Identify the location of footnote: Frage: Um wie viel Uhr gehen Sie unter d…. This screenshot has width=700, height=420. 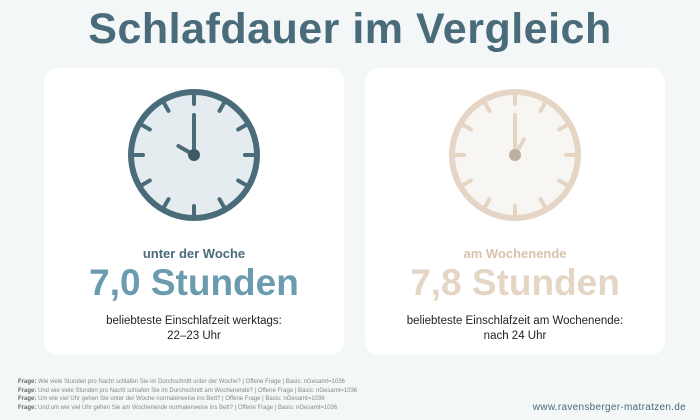
(171, 399).